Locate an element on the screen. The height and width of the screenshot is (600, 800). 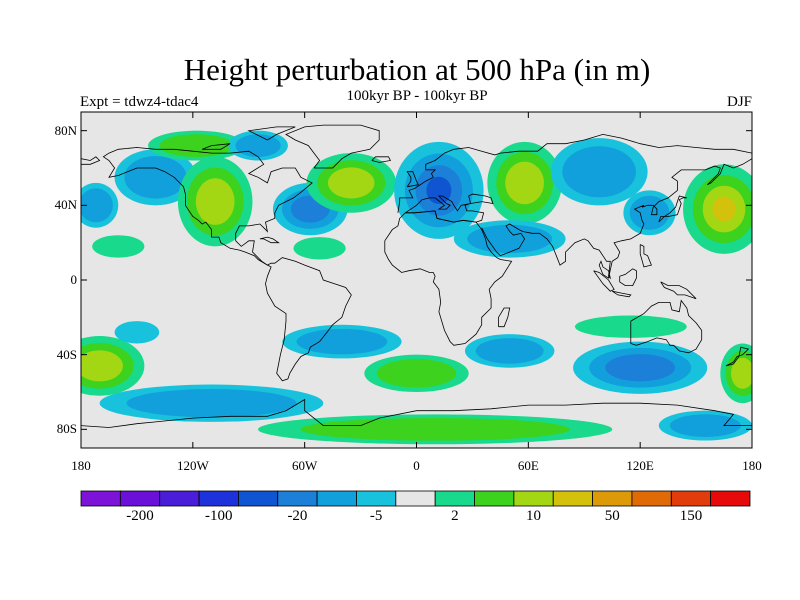
colorbar-label-6: 50 is located at coordinates (612, 516).